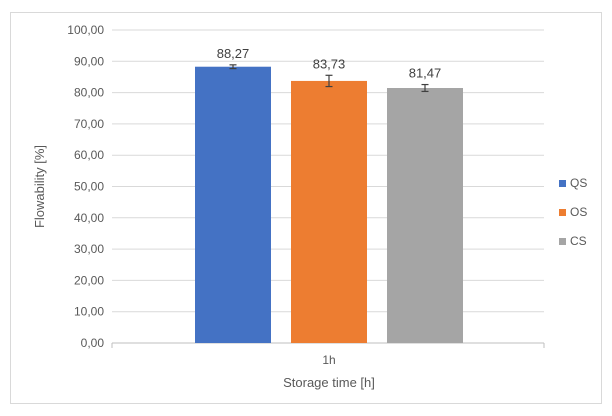 This screenshot has width=612, height=416. What do you see at coordinates (89, 187) in the screenshot?
I see `y-tick-label: 50,00` at bounding box center [89, 187].